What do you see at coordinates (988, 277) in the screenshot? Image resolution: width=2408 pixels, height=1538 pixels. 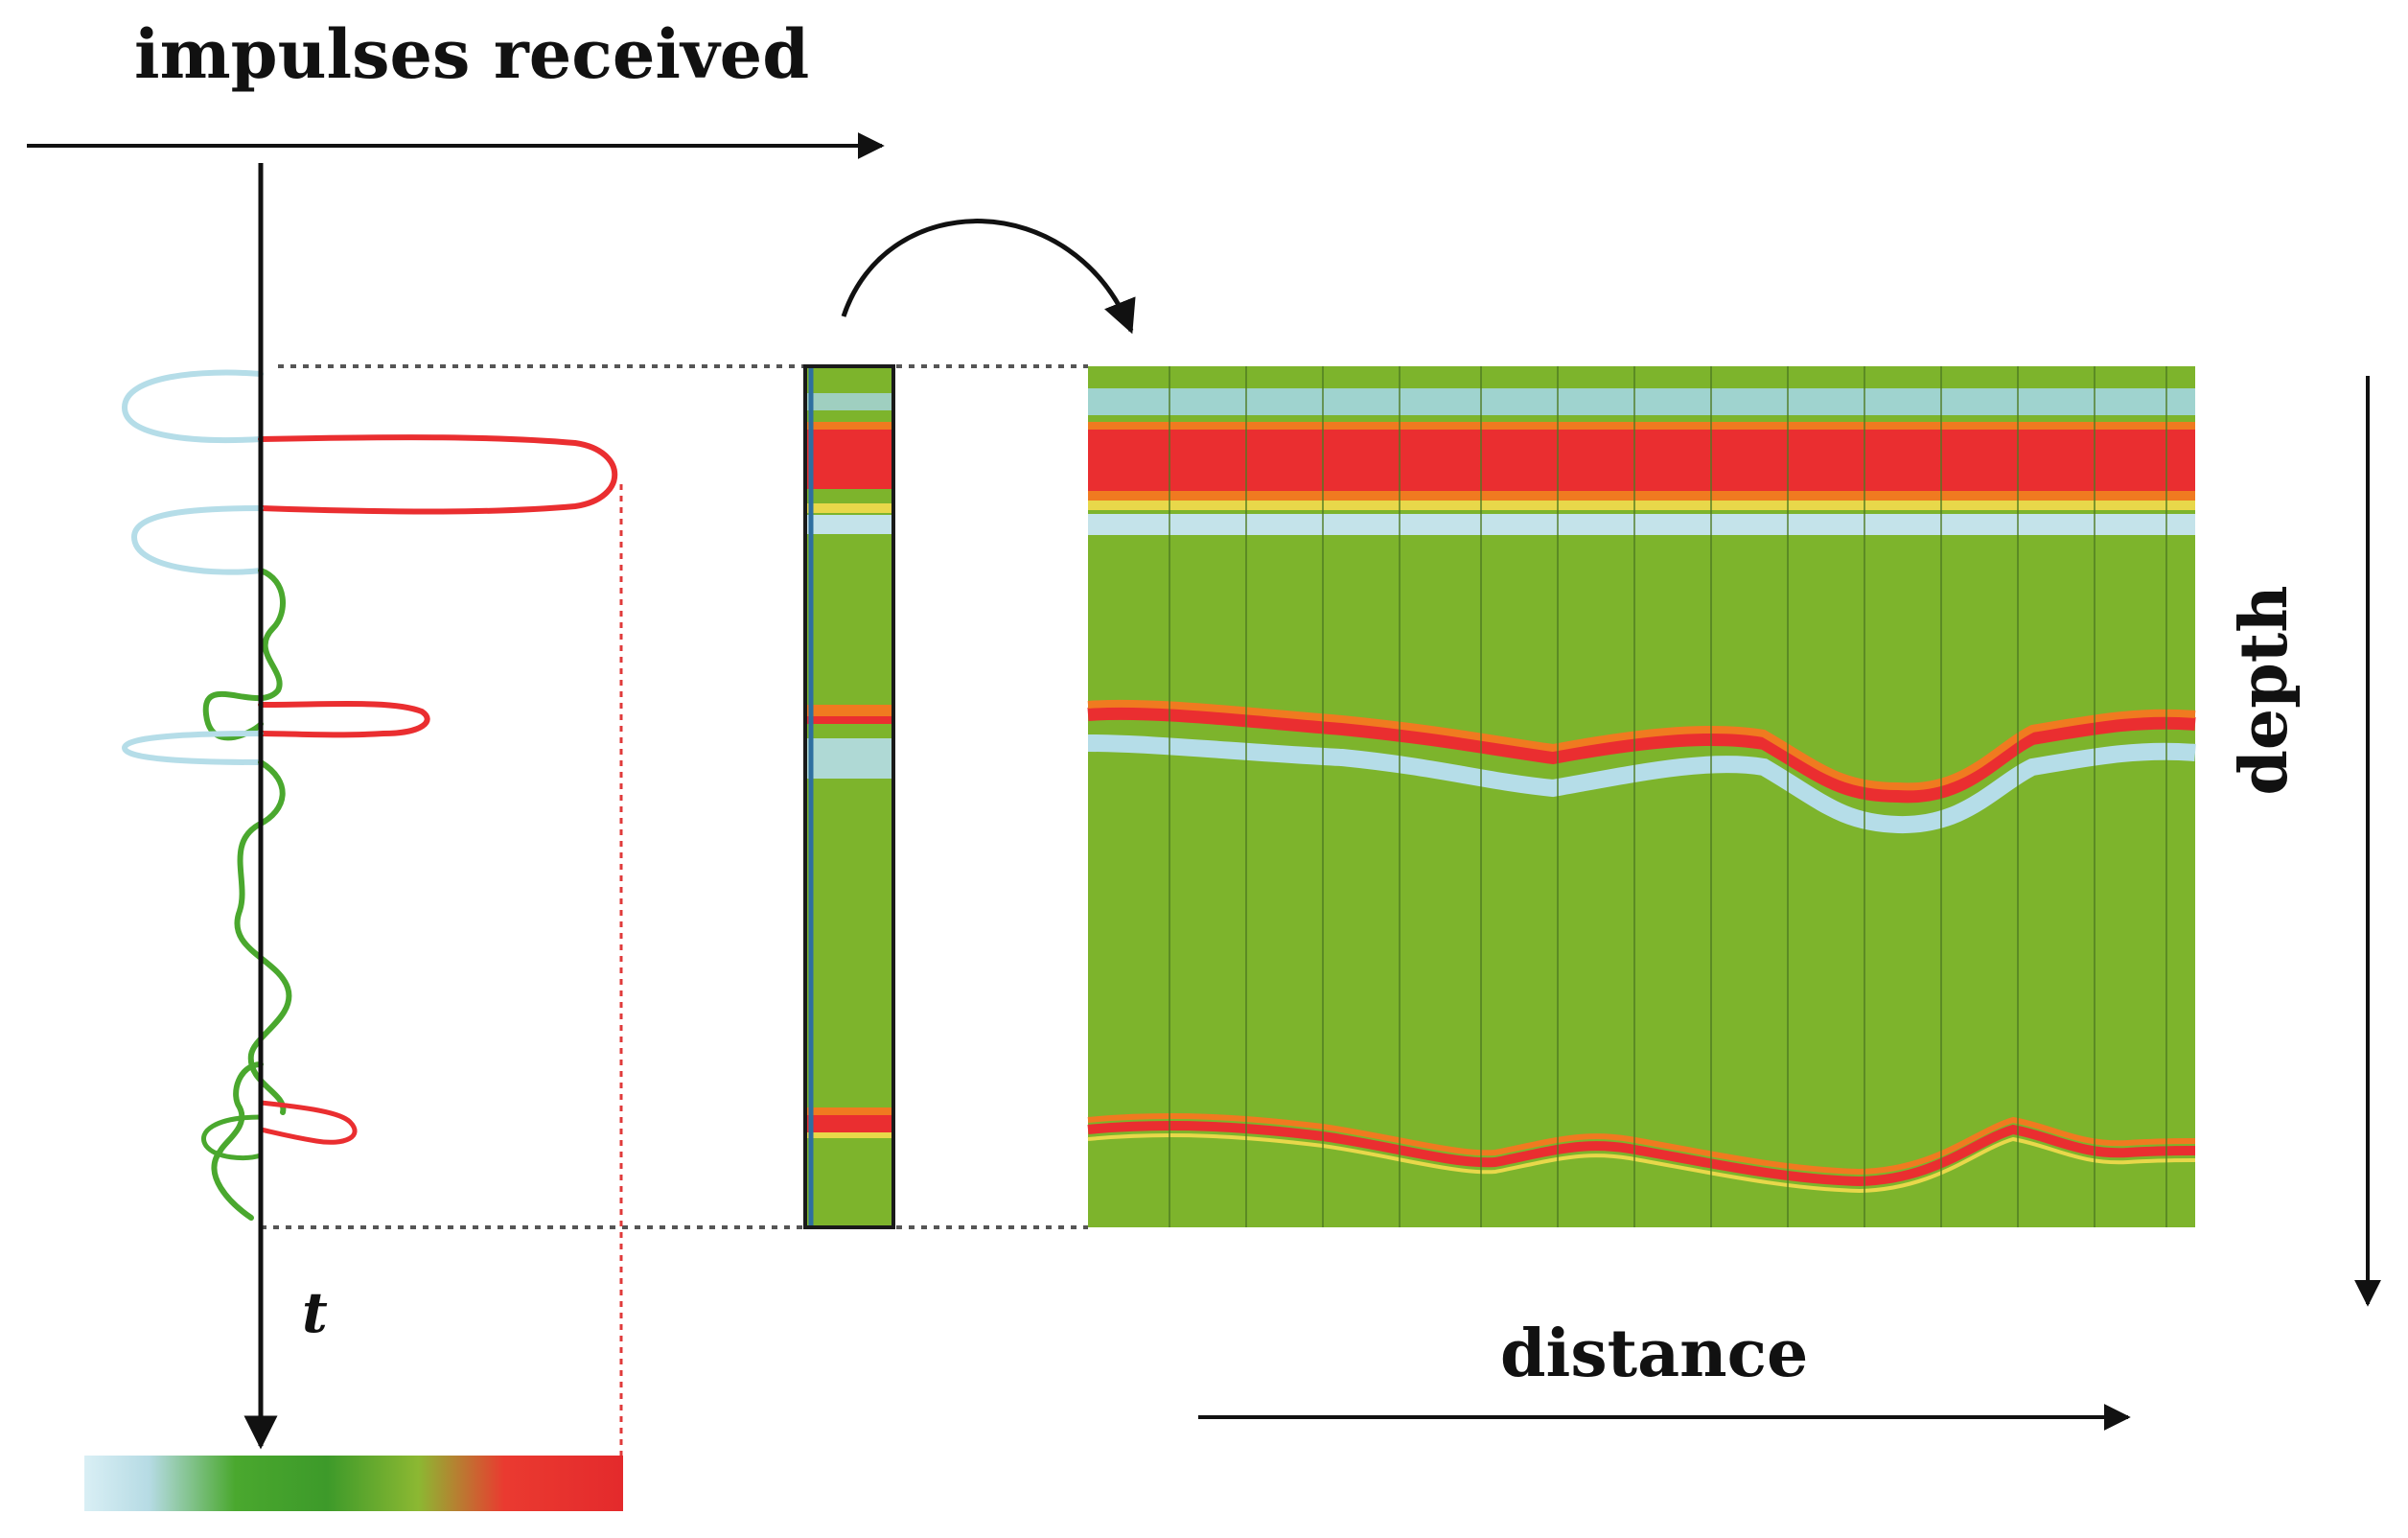 I see `curved-transfer-arrow` at bounding box center [988, 277].